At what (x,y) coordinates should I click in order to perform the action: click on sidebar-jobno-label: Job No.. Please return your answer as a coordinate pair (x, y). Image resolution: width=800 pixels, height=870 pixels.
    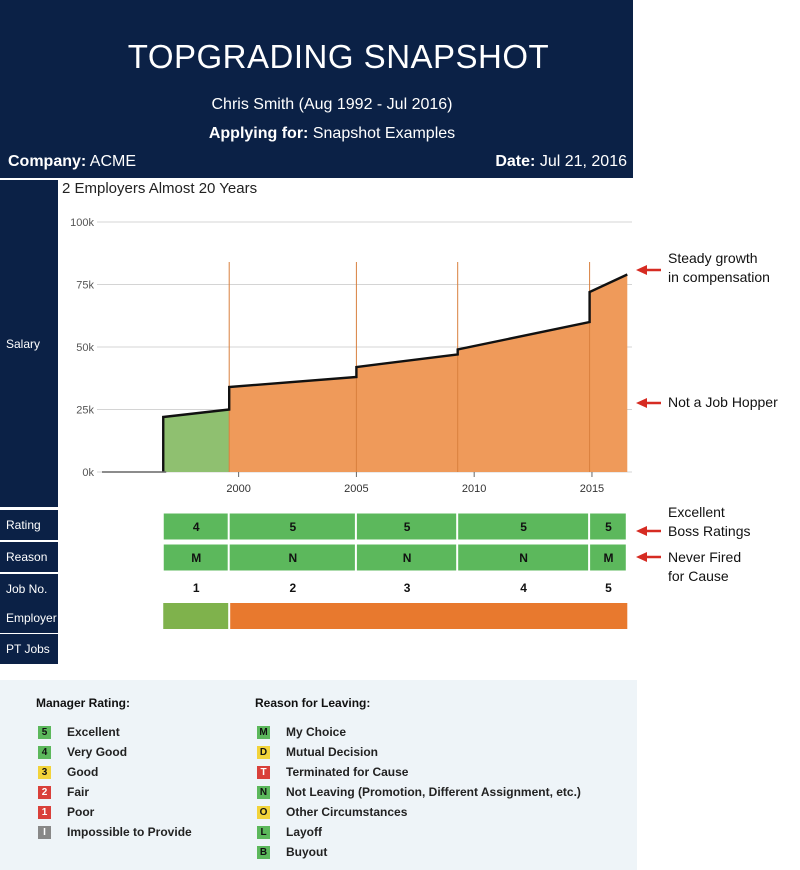
    Looking at the image, I should click on (27, 589).